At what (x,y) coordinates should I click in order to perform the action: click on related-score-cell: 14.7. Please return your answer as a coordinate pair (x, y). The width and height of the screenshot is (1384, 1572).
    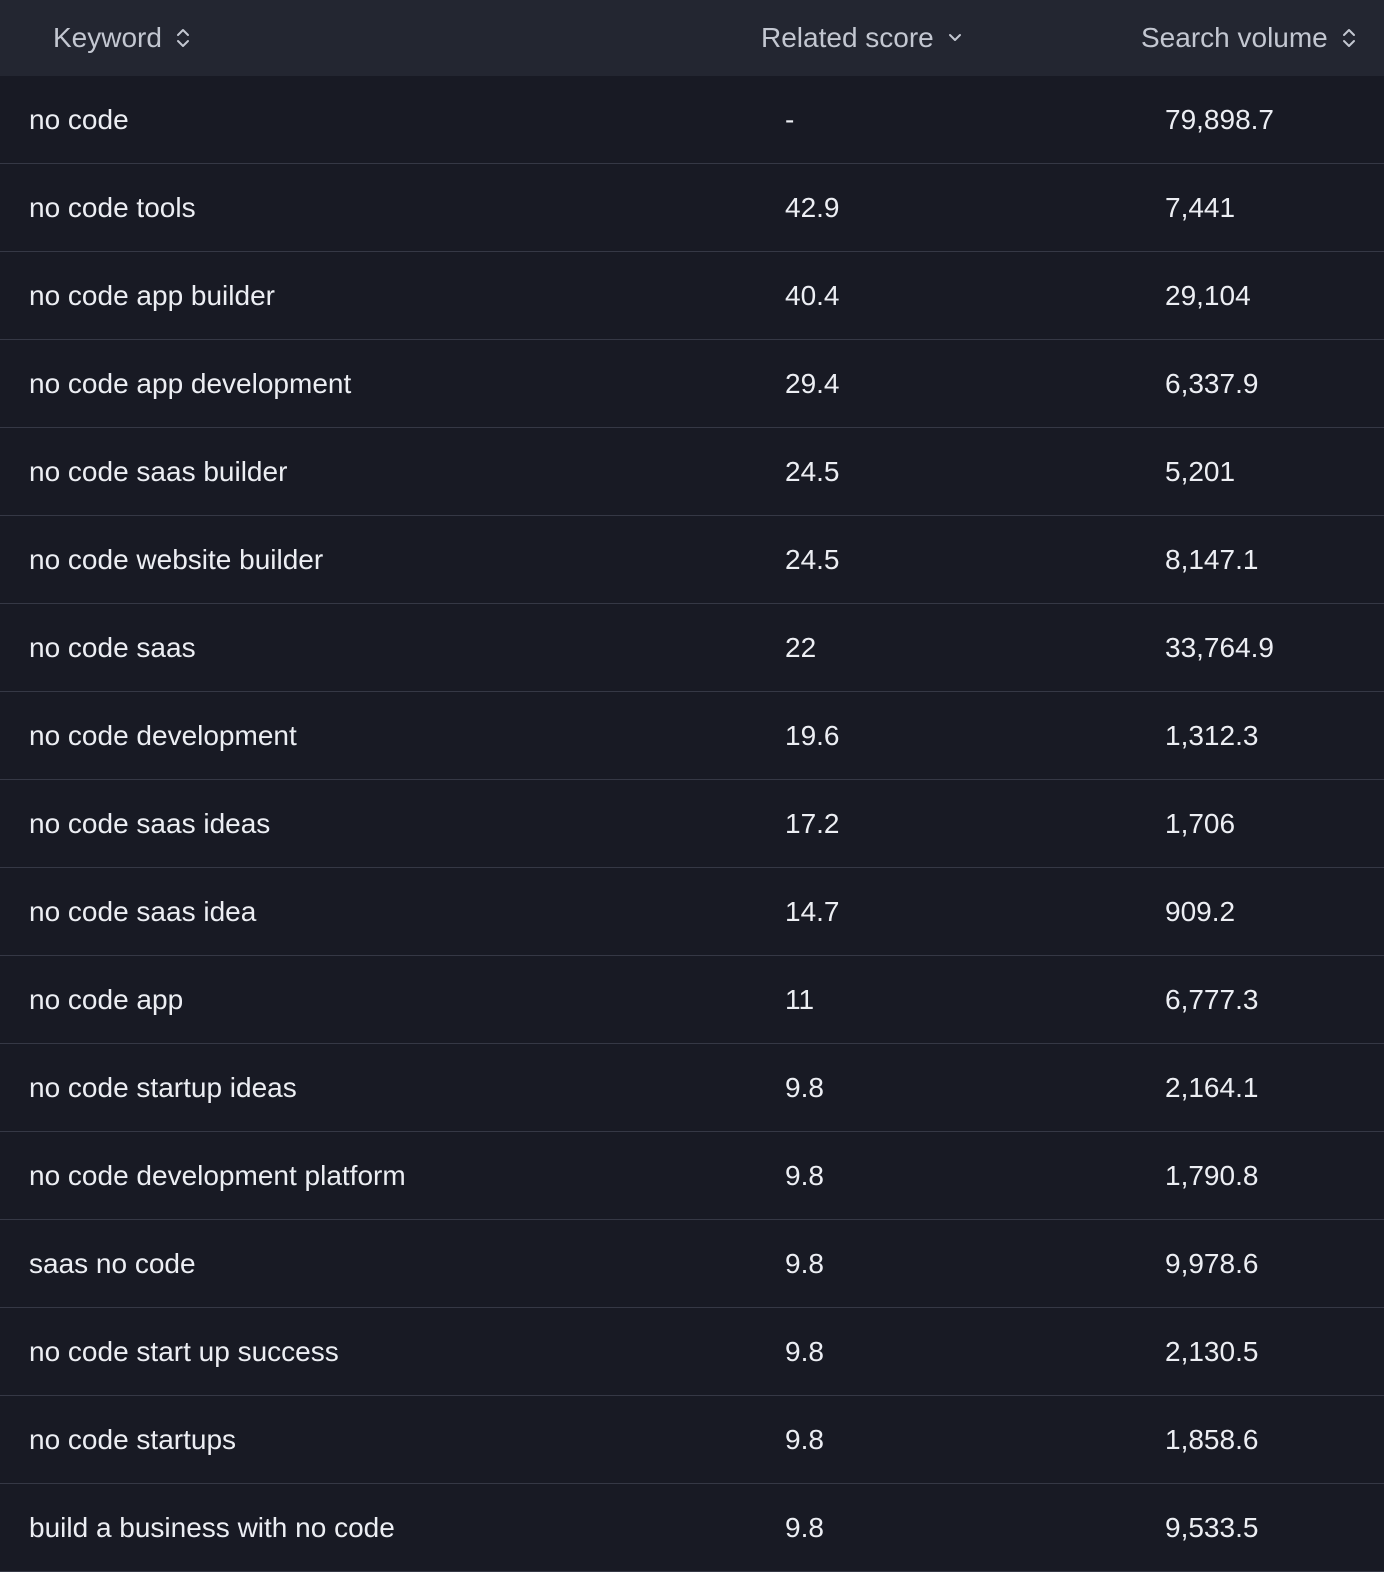
    Looking at the image, I should click on (812, 911).